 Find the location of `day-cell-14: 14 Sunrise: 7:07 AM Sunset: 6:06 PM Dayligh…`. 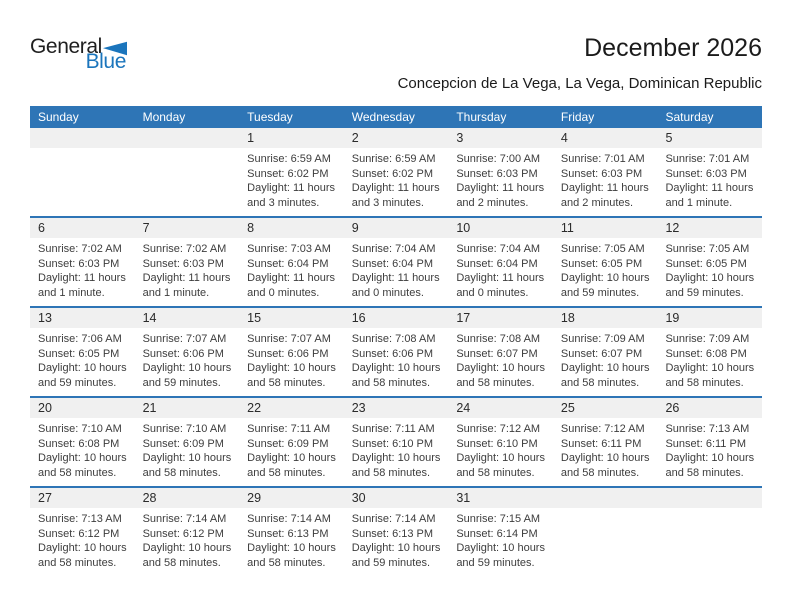

day-cell-14: 14 Sunrise: 7:07 AM Sunset: 6:06 PM Dayligh… is located at coordinates (187, 352).